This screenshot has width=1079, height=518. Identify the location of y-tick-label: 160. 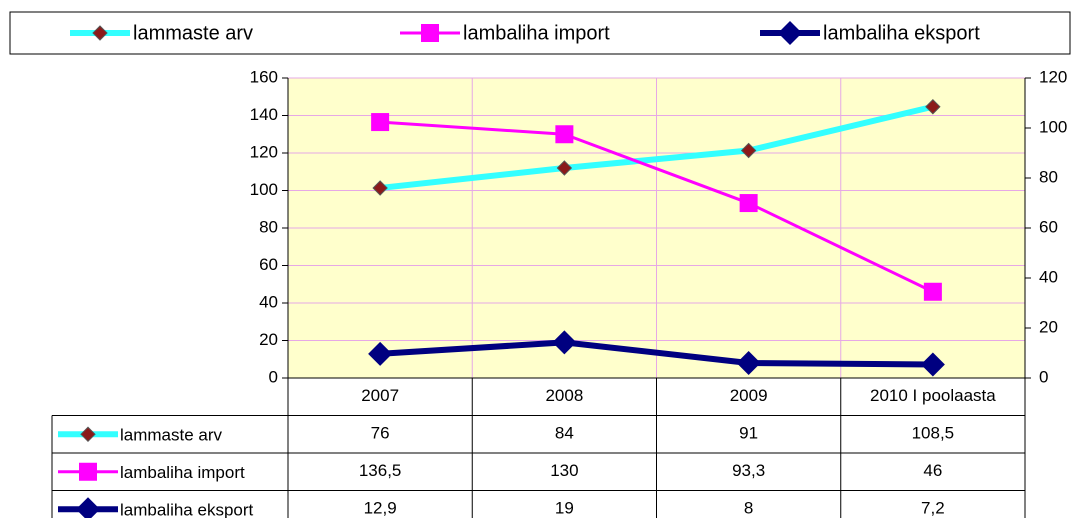
(264, 76).